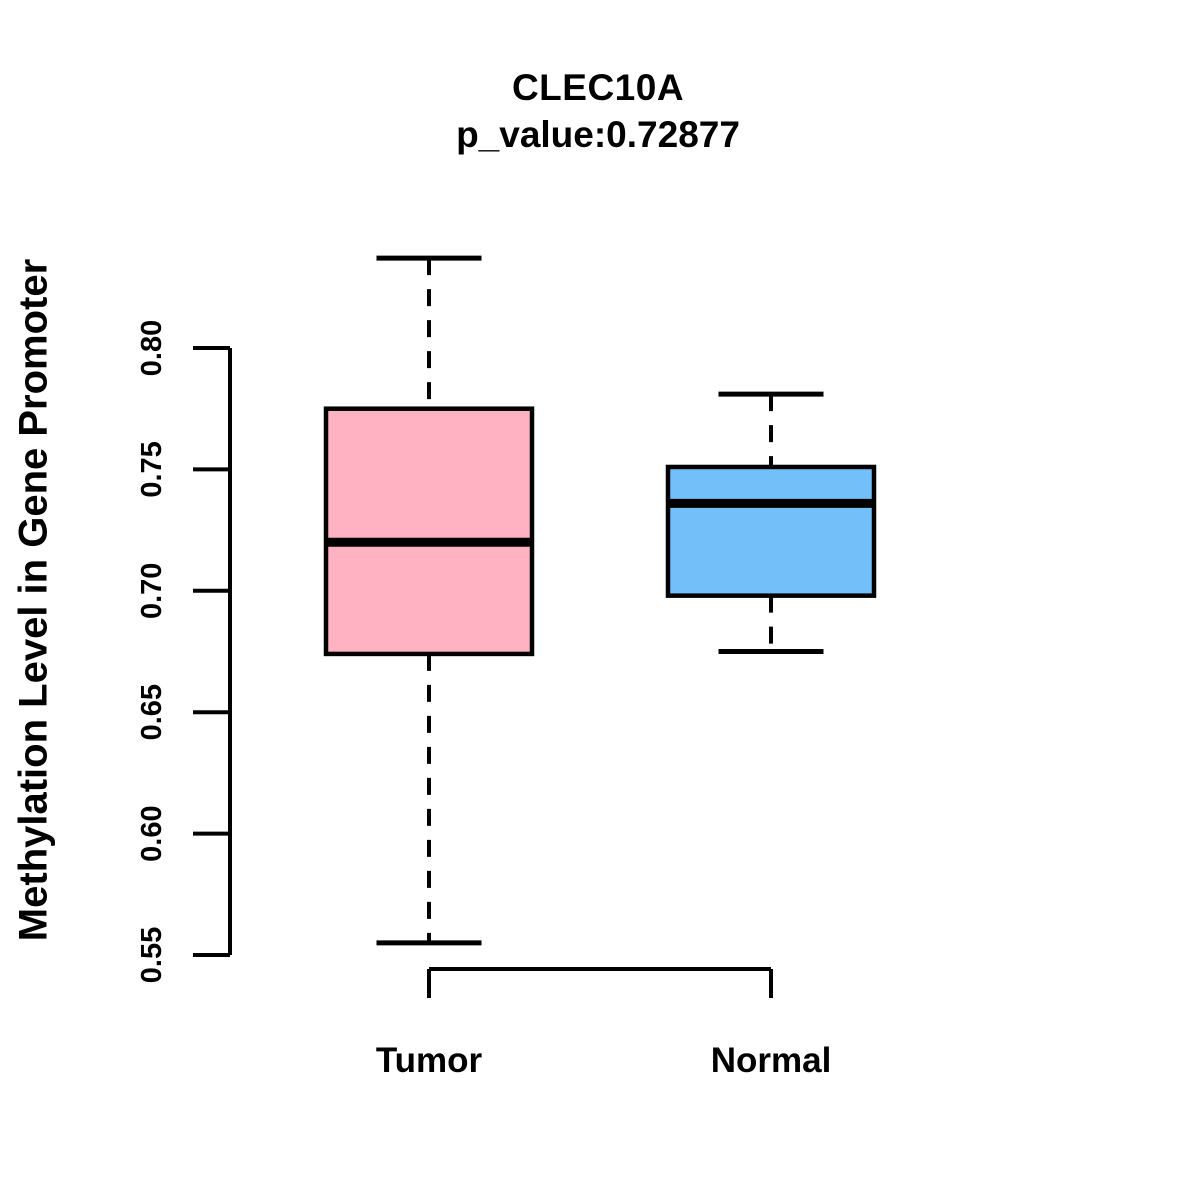 This screenshot has width=1200, height=1200. Describe the element at coordinates (152, 833) in the screenshot. I see `y-tick-label: 0.60` at that location.